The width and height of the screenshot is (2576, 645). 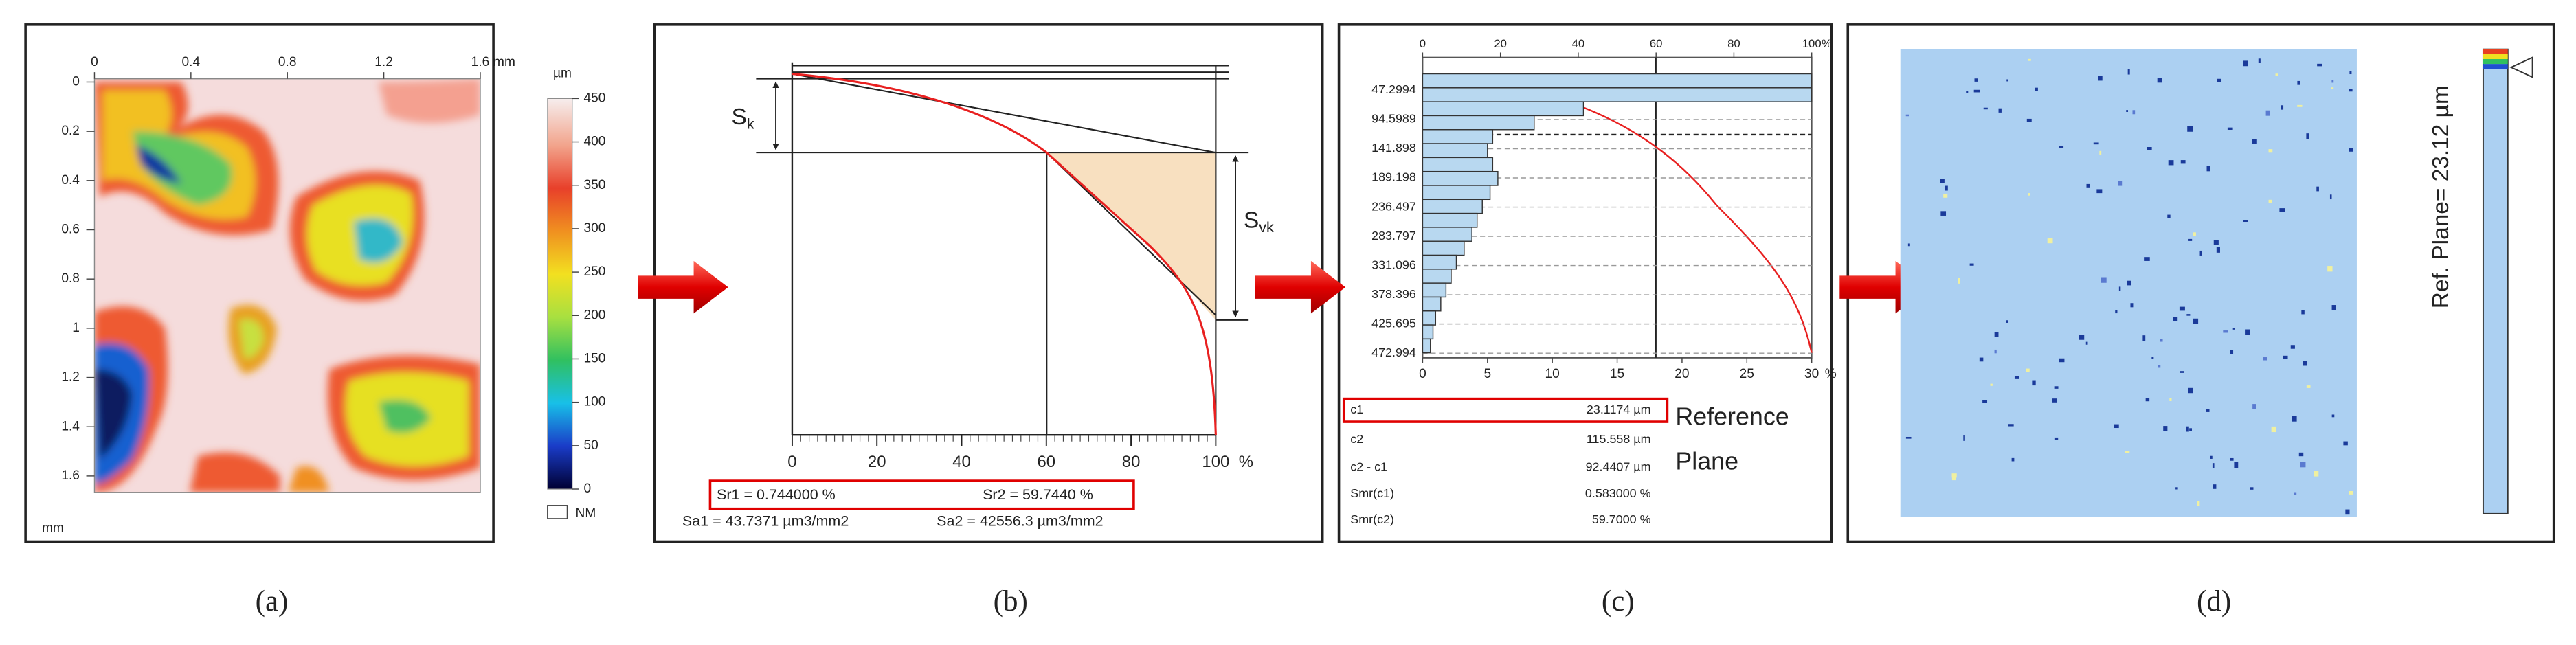 I want to click on depth-label: 425.695, so click(x=1393, y=323).